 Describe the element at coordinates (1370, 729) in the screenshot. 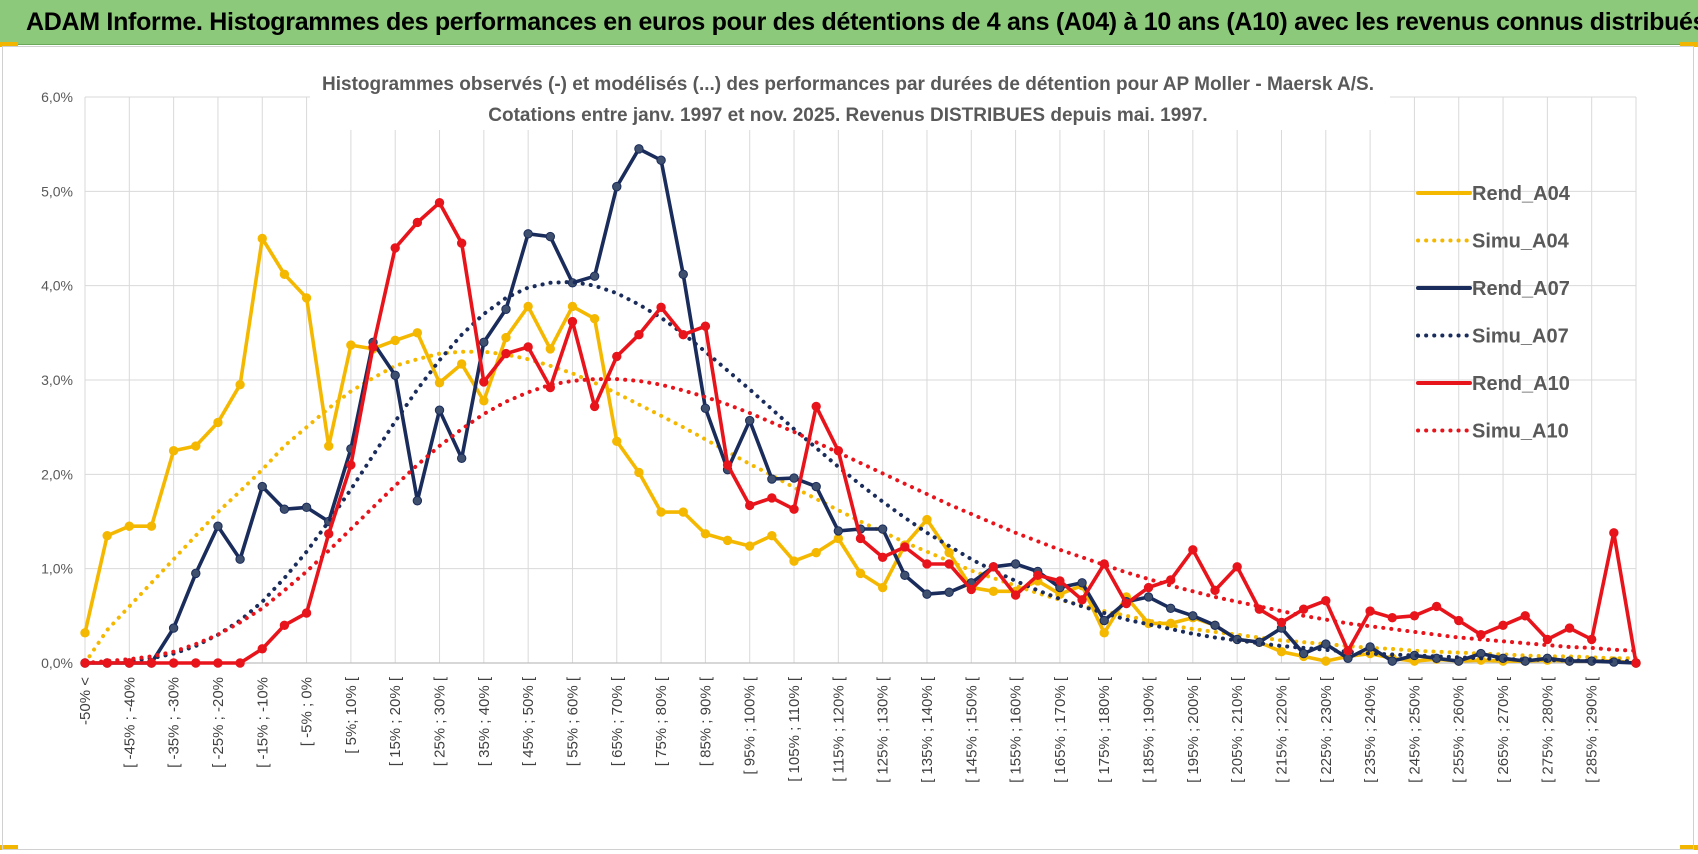

I see `x-tick-label: [ 235% ; 240% [` at that location.